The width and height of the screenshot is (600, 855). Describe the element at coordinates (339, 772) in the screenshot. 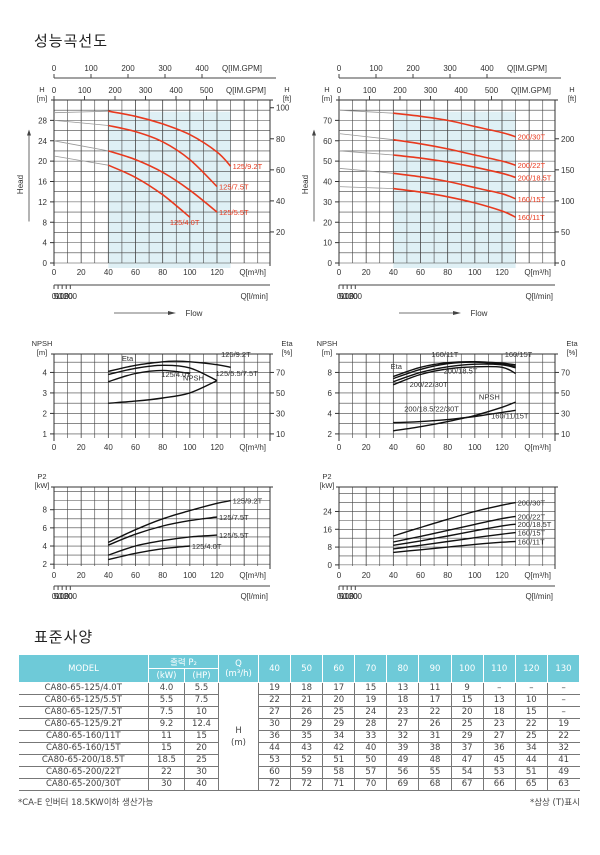

I see `head-value-cell: 58` at that location.